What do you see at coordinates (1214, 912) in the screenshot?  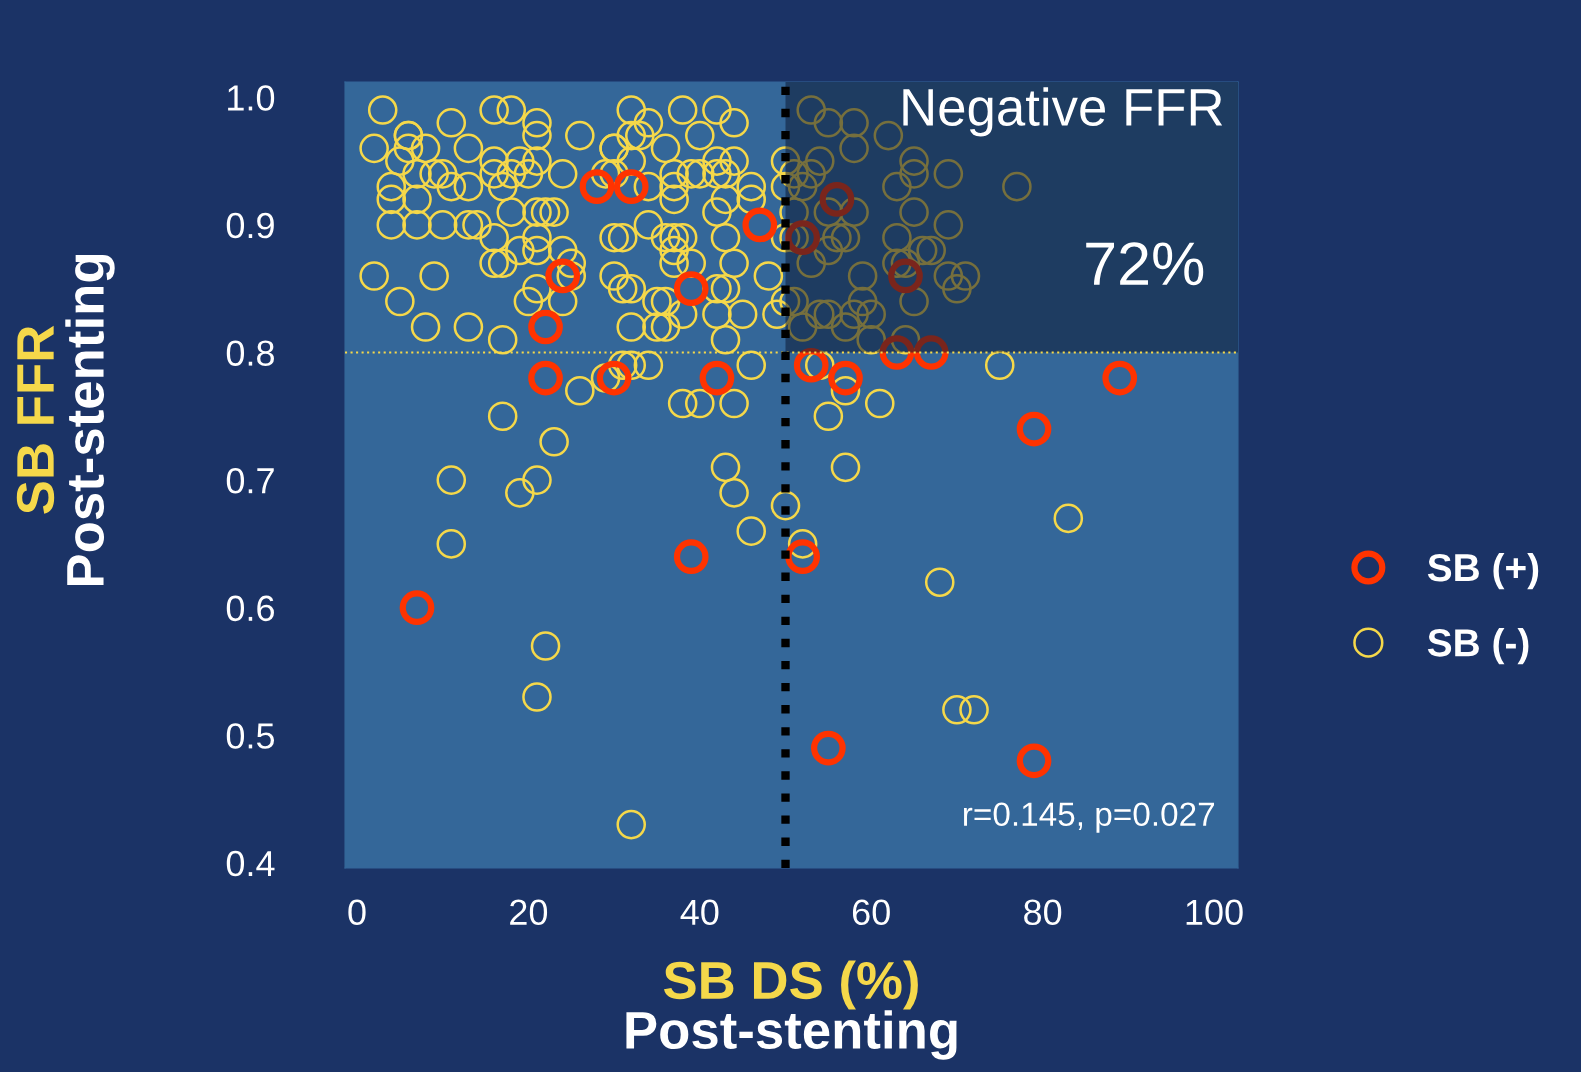 I see `x-tick-label: 100` at bounding box center [1214, 912].